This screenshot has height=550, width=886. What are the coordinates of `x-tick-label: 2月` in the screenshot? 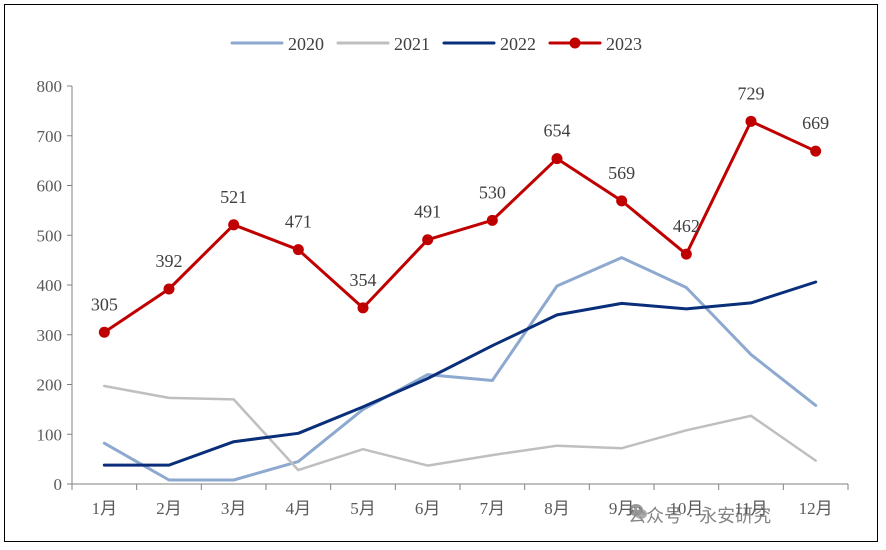 It's located at (169, 508).